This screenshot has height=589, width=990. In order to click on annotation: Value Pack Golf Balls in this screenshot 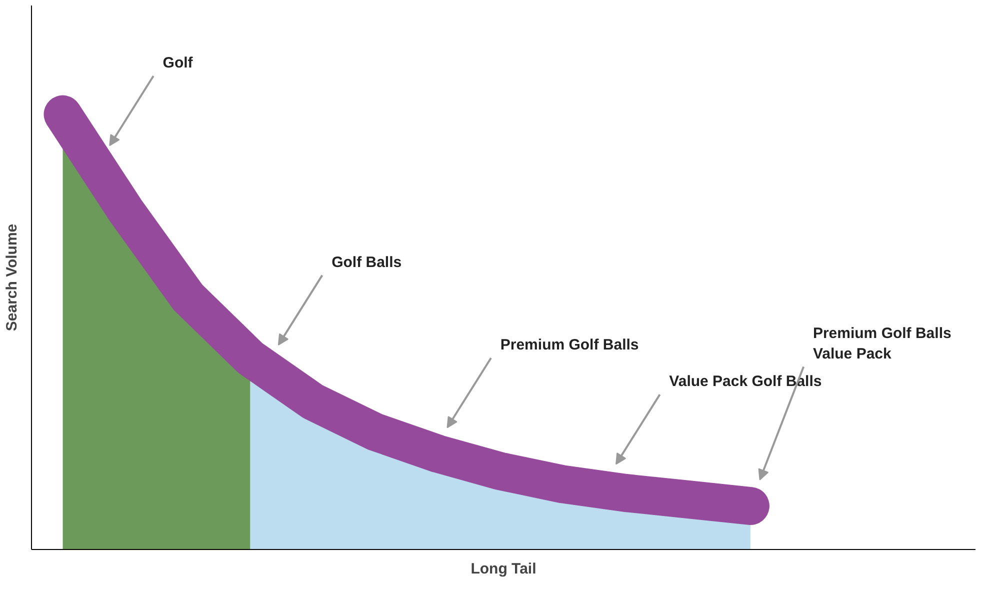, I will do `click(745, 381)`.